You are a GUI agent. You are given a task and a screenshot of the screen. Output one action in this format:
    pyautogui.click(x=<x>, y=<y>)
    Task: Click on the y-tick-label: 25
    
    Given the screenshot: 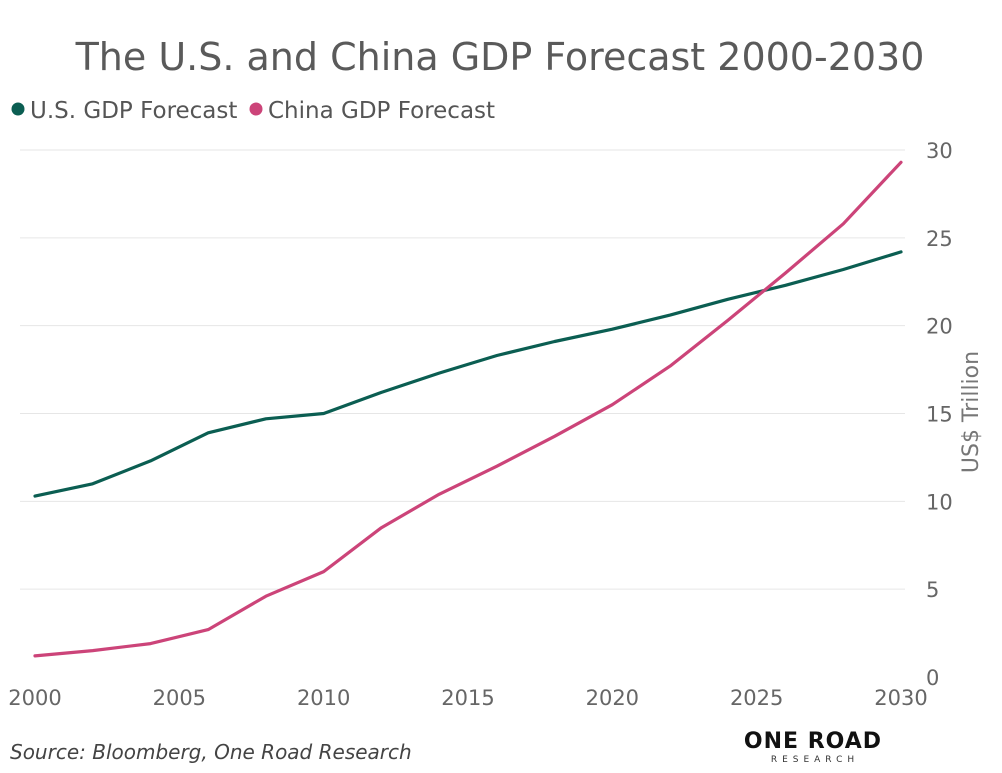 What is the action you would take?
    pyautogui.click(x=939, y=239)
    